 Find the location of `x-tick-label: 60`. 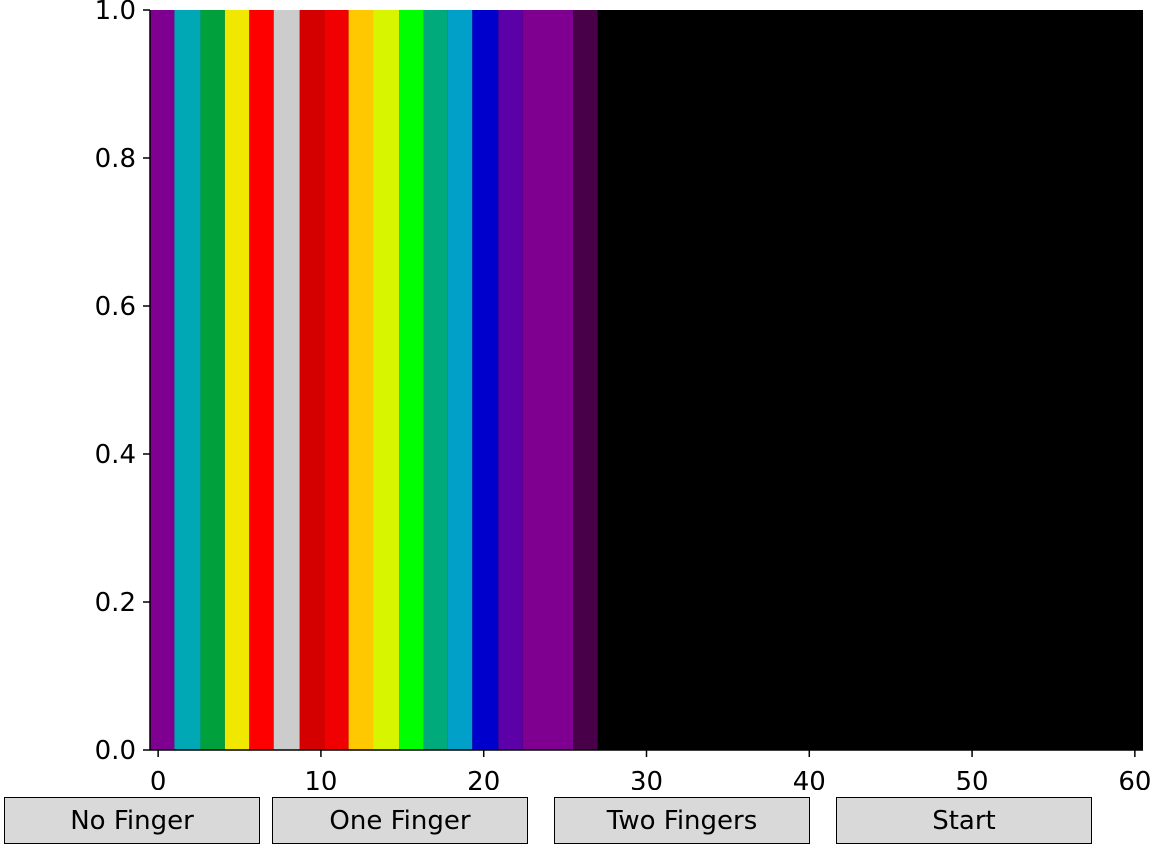

x-tick-label: 60 is located at coordinates (1134, 778).